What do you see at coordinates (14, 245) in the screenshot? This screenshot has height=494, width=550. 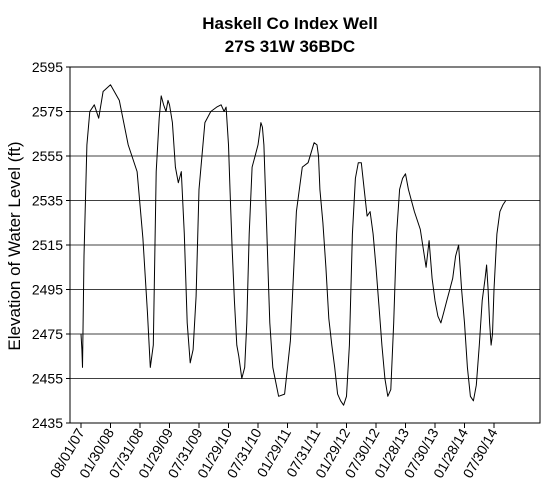 I see `y-axis-label: Elevation of Water Level (ft)` at bounding box center [14, 245].